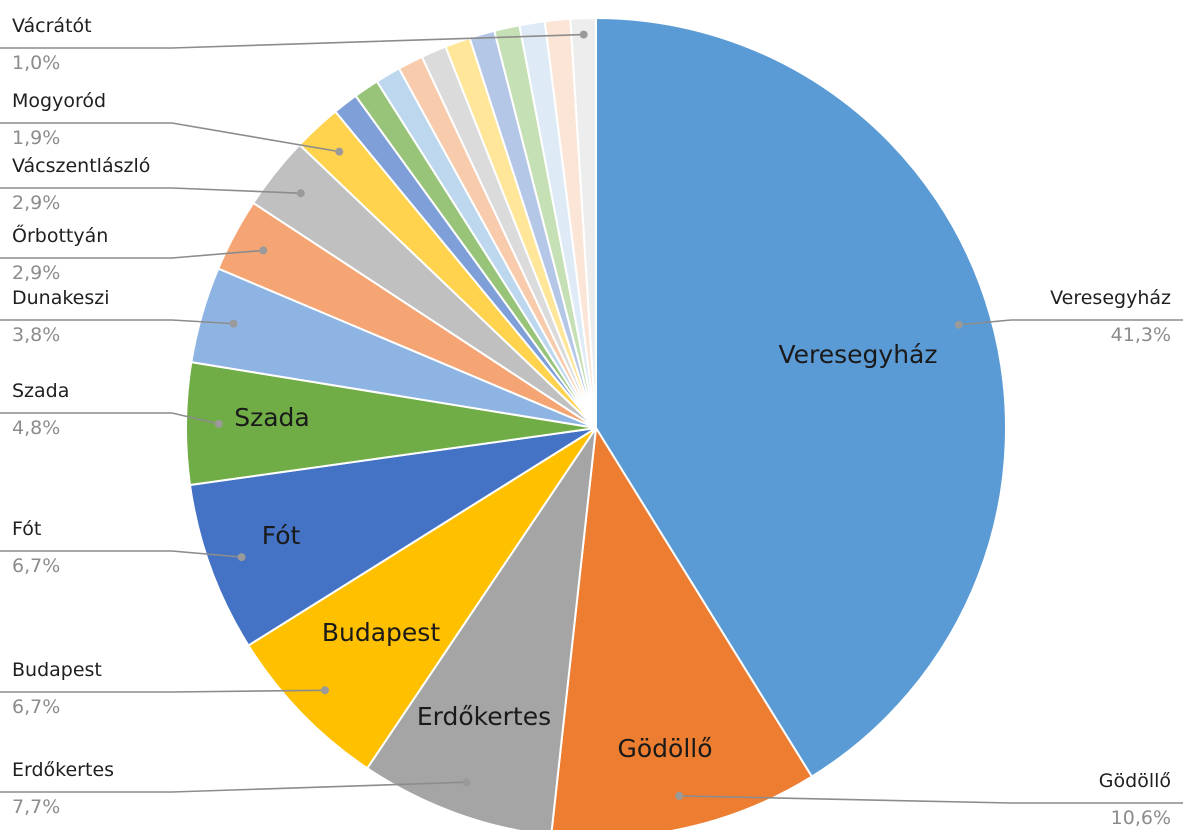 The height and width of the screenshot is (834, 1183). I want to click on slice-inner-label: Szada, so click(272, 417).